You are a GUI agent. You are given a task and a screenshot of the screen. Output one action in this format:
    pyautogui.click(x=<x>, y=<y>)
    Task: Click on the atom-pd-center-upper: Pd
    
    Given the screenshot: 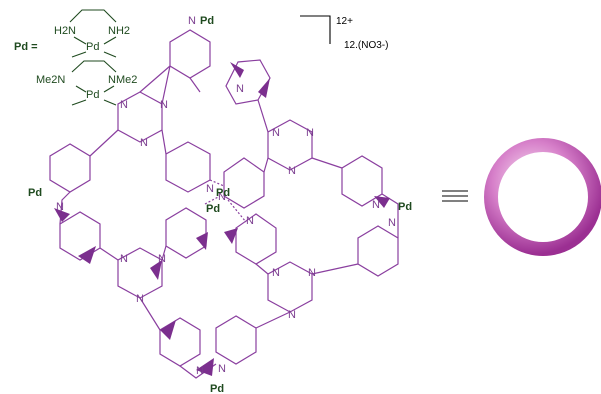 What is the action you would take?
    pyautogui.click(x=223, y=193)
    